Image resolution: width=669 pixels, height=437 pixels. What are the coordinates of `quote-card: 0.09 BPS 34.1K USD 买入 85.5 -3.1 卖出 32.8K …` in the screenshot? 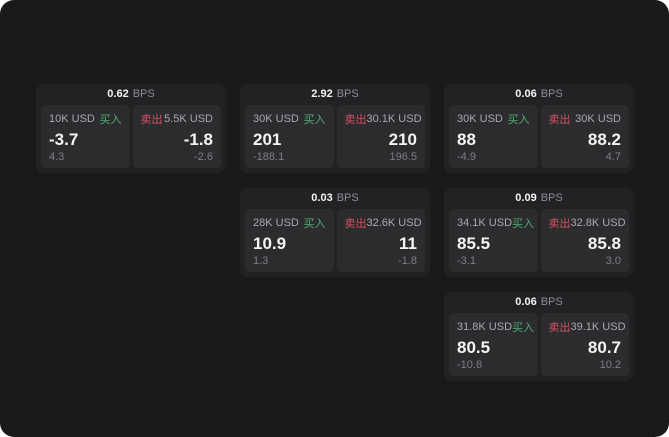 It's located at (539, 232).